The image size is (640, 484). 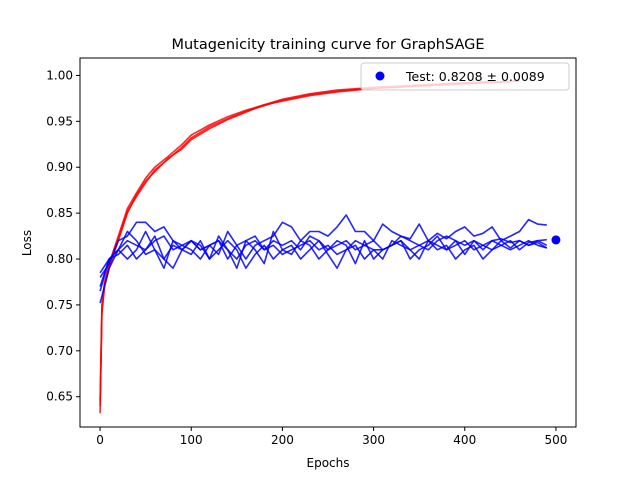 I want to click on x-tick-label: 200, so click(x=282, y=440).